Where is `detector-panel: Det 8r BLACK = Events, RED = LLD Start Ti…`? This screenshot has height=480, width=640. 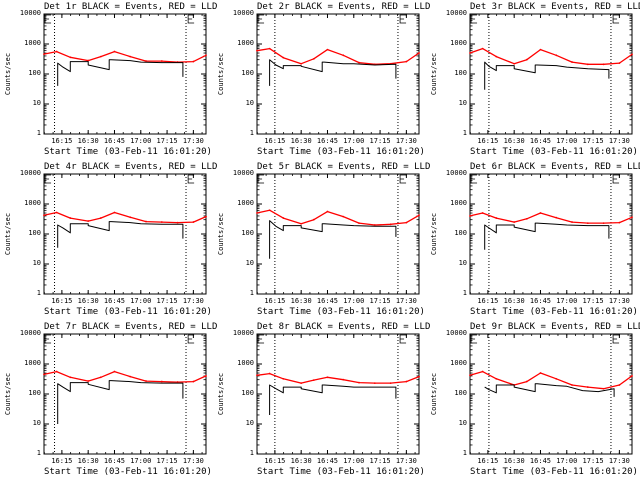
detector-panel: Det 8r BLACK = Events, RED = LLD Start Ti… is located at coordinates (322, 400).